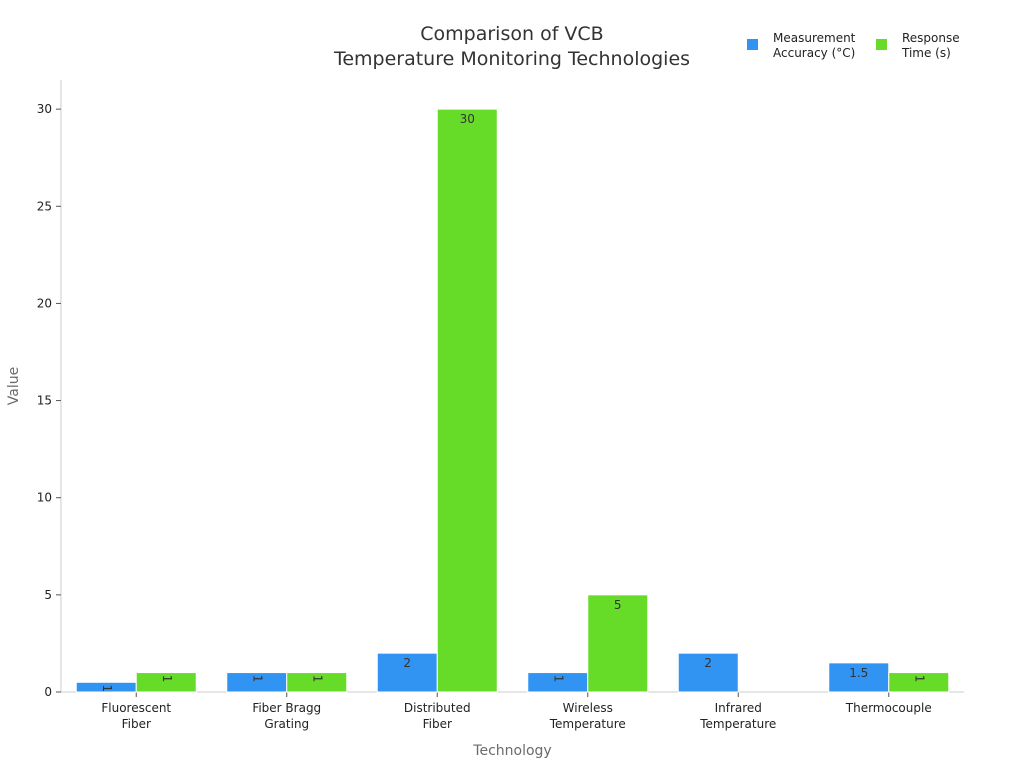 The height and width of the screenshot is (768, 1024). Describe the element at coordinates (467, 119) in the screenshot. I see `data-label: 30` at that location.